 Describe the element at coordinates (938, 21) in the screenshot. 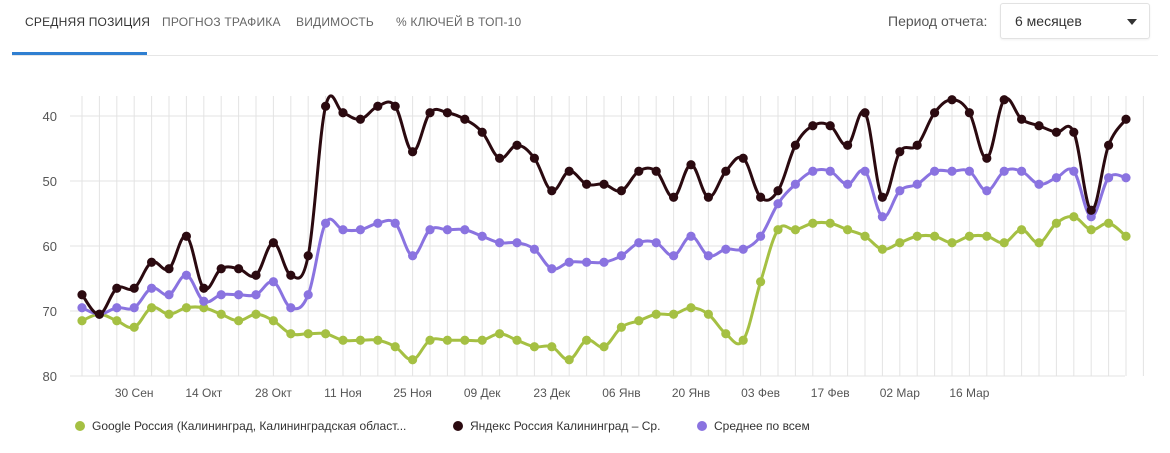

I see `period-label: Период отчета:` at that location.